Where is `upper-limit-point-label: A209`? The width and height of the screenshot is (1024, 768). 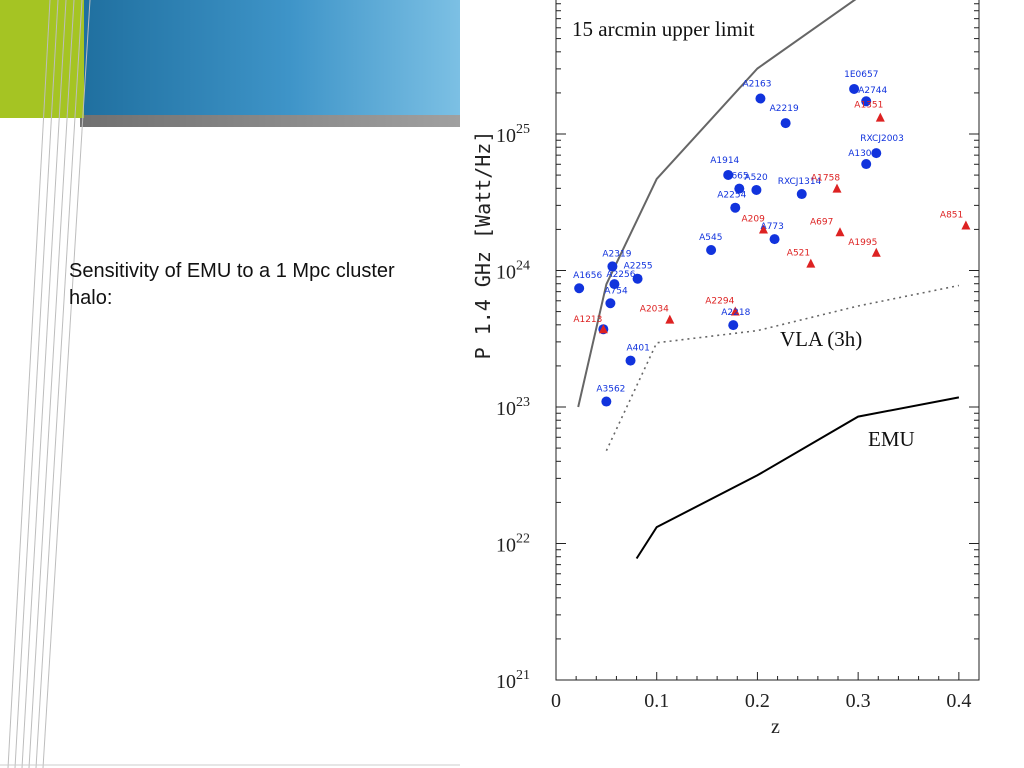
upper-limit-point-label: A209 is located at coordinates (753, 220).